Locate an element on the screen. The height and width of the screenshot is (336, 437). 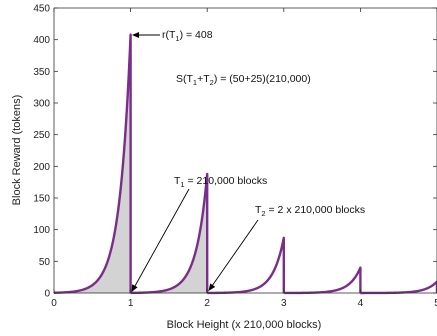
x-tick-label: 1 is located at coordinates (131, 303).